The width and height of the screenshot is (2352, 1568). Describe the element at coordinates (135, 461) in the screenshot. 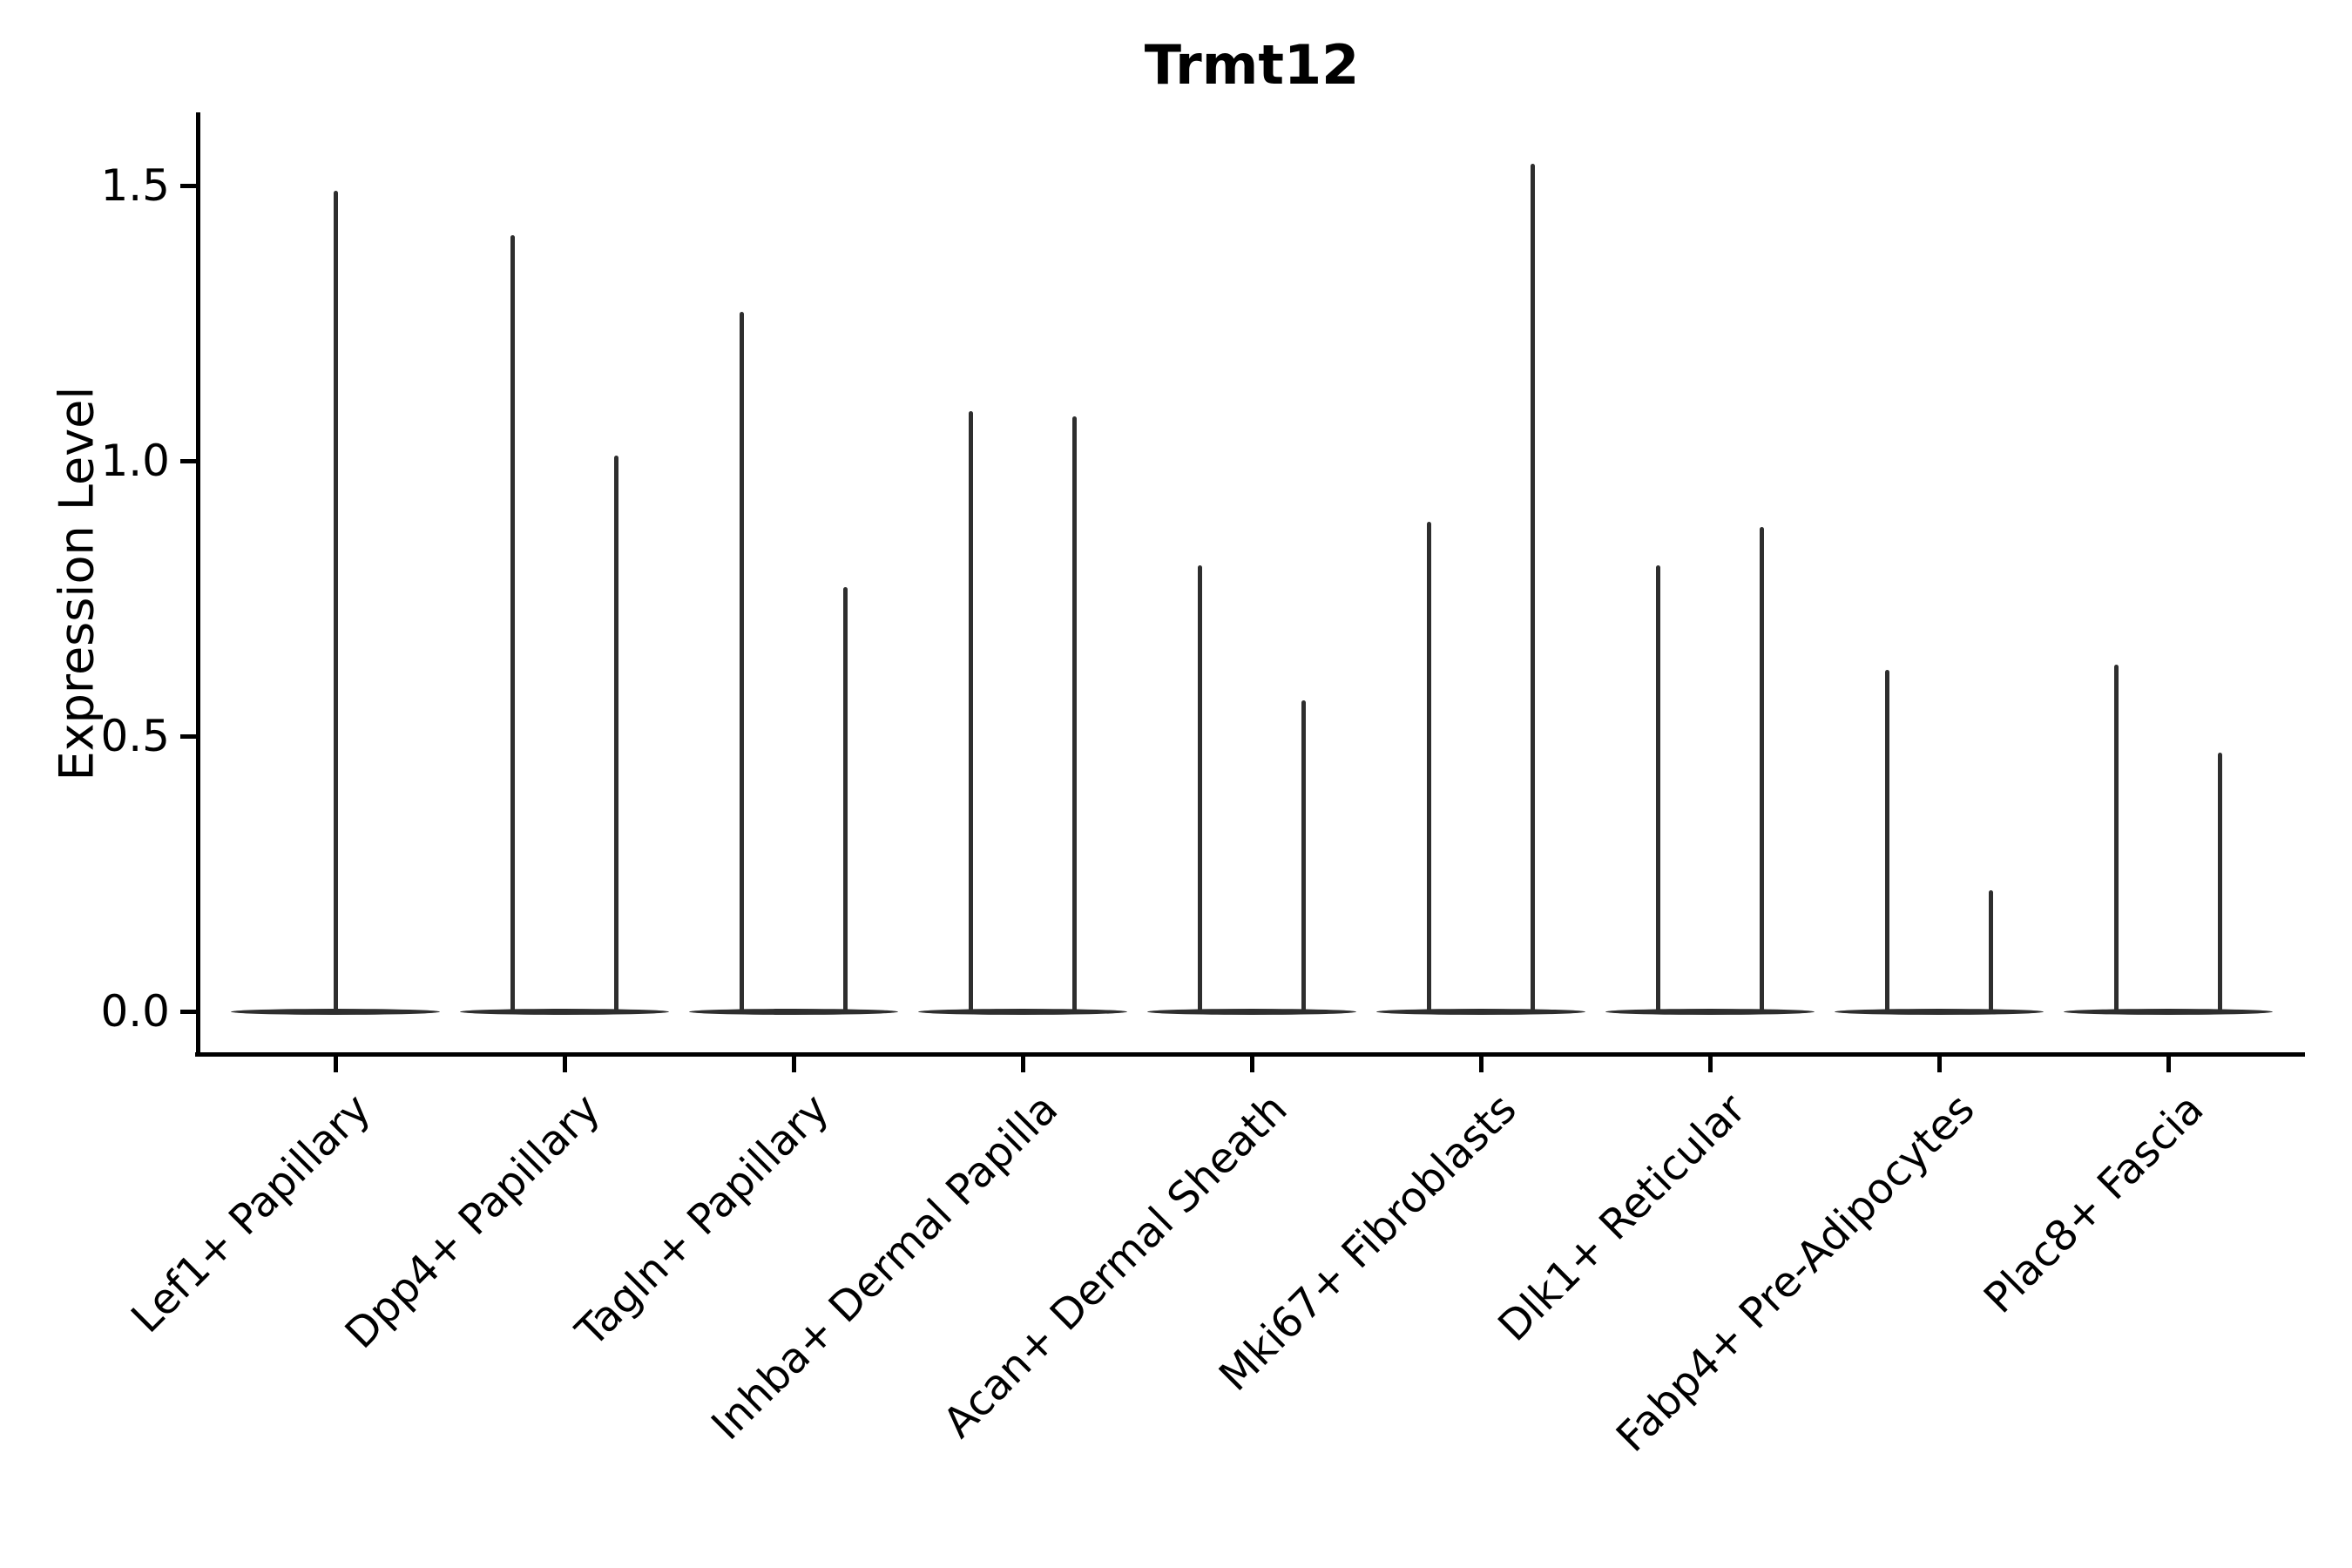

I see `y-tick-label: 1.0` at that location.